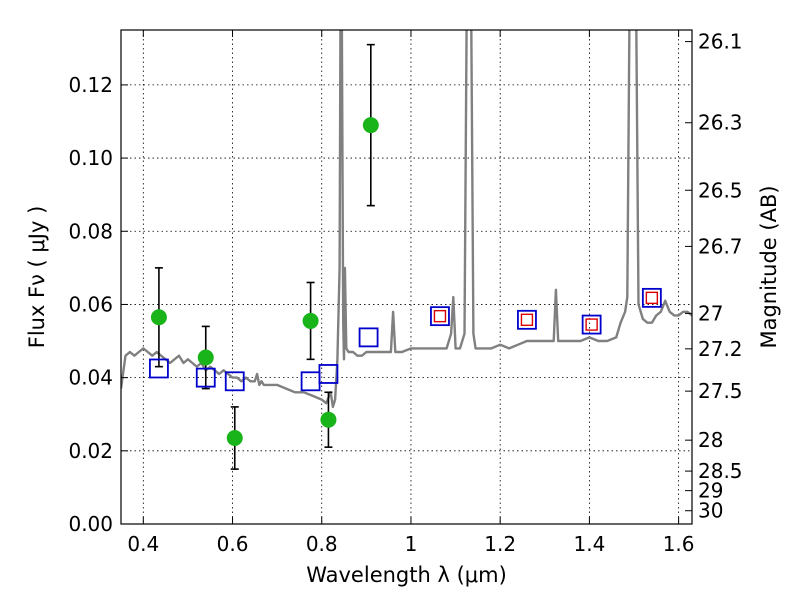 The image size is (800, 600). What do you see at coordinates (720, 471) in the screenshot?
I see `magnitude-tick-label: 28.5` at bounding box center [720, 471].